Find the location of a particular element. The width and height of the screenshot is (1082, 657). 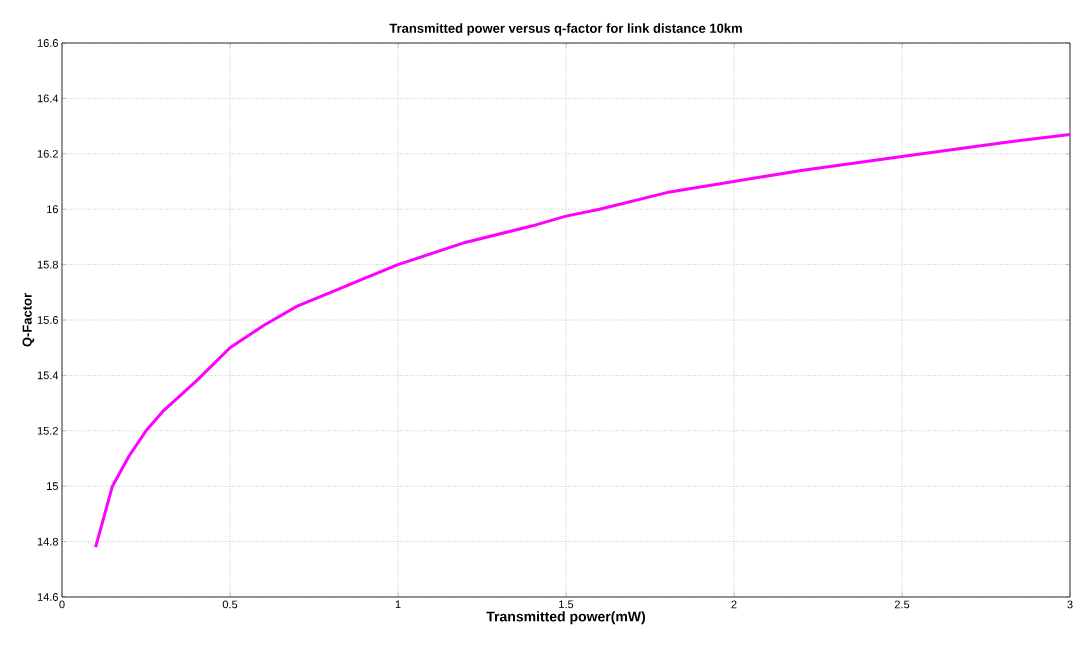

x-tick-label: 3 is located at coordinates (1070, 604).